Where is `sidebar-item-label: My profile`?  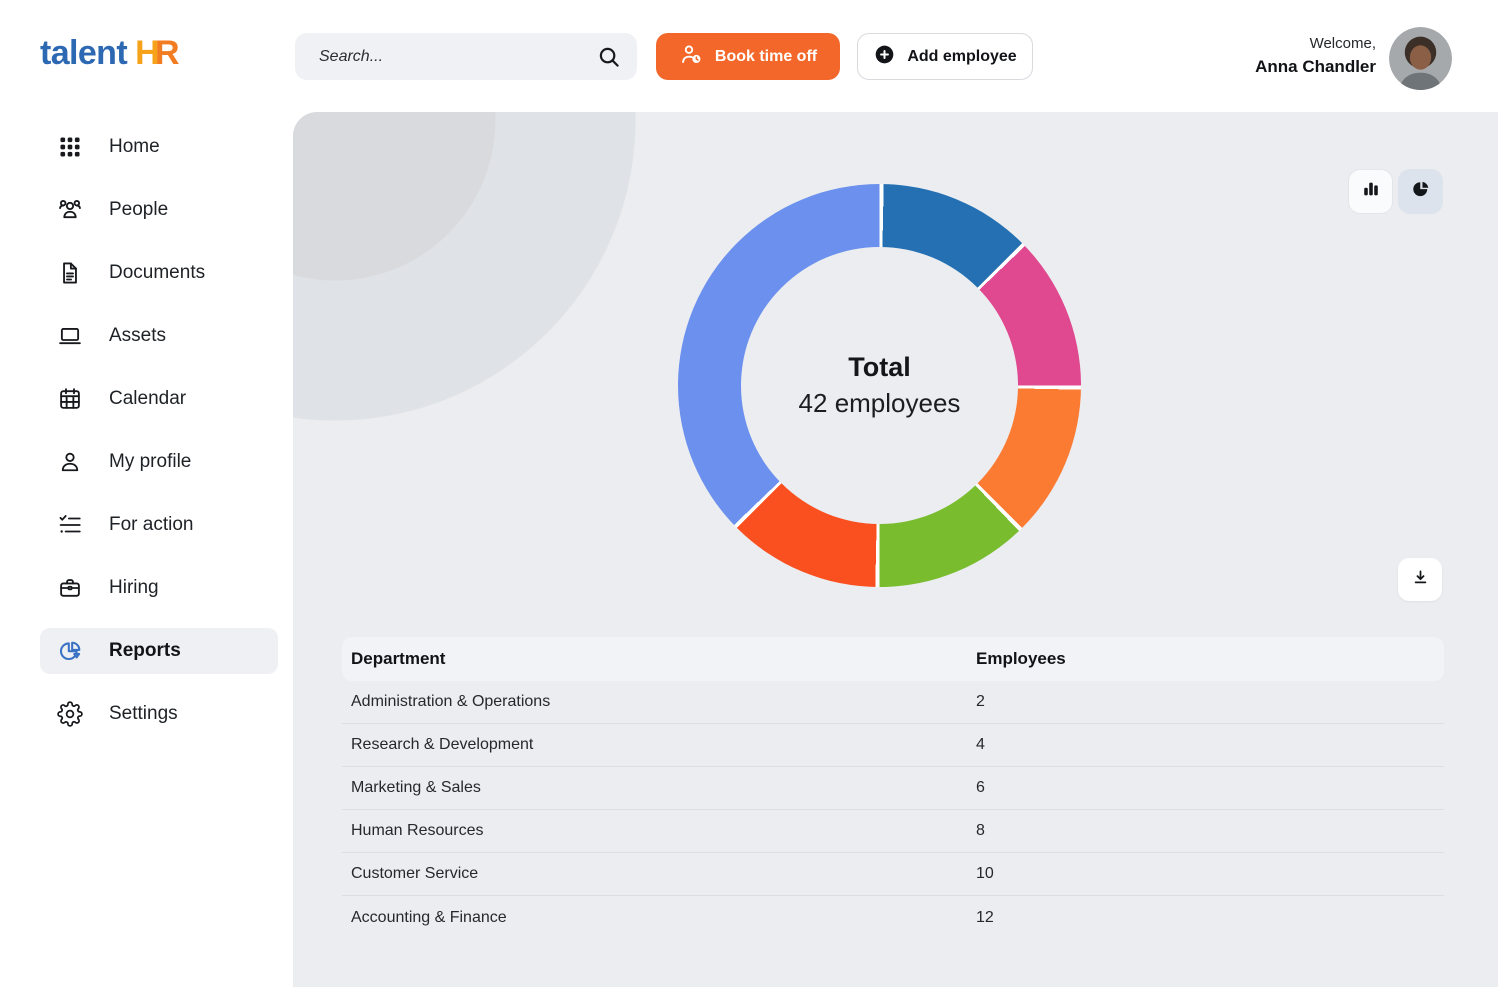
sidebar-item-label: My profile is located at coordinates (150, 461).